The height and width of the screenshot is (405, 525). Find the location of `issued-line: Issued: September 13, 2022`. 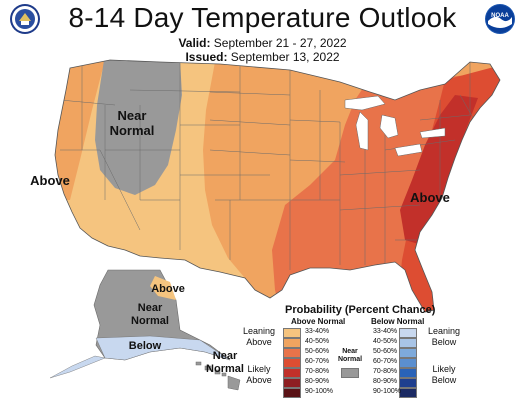

issued-line: Issued: September 13, 2022 is located at coordinates (262, 57).